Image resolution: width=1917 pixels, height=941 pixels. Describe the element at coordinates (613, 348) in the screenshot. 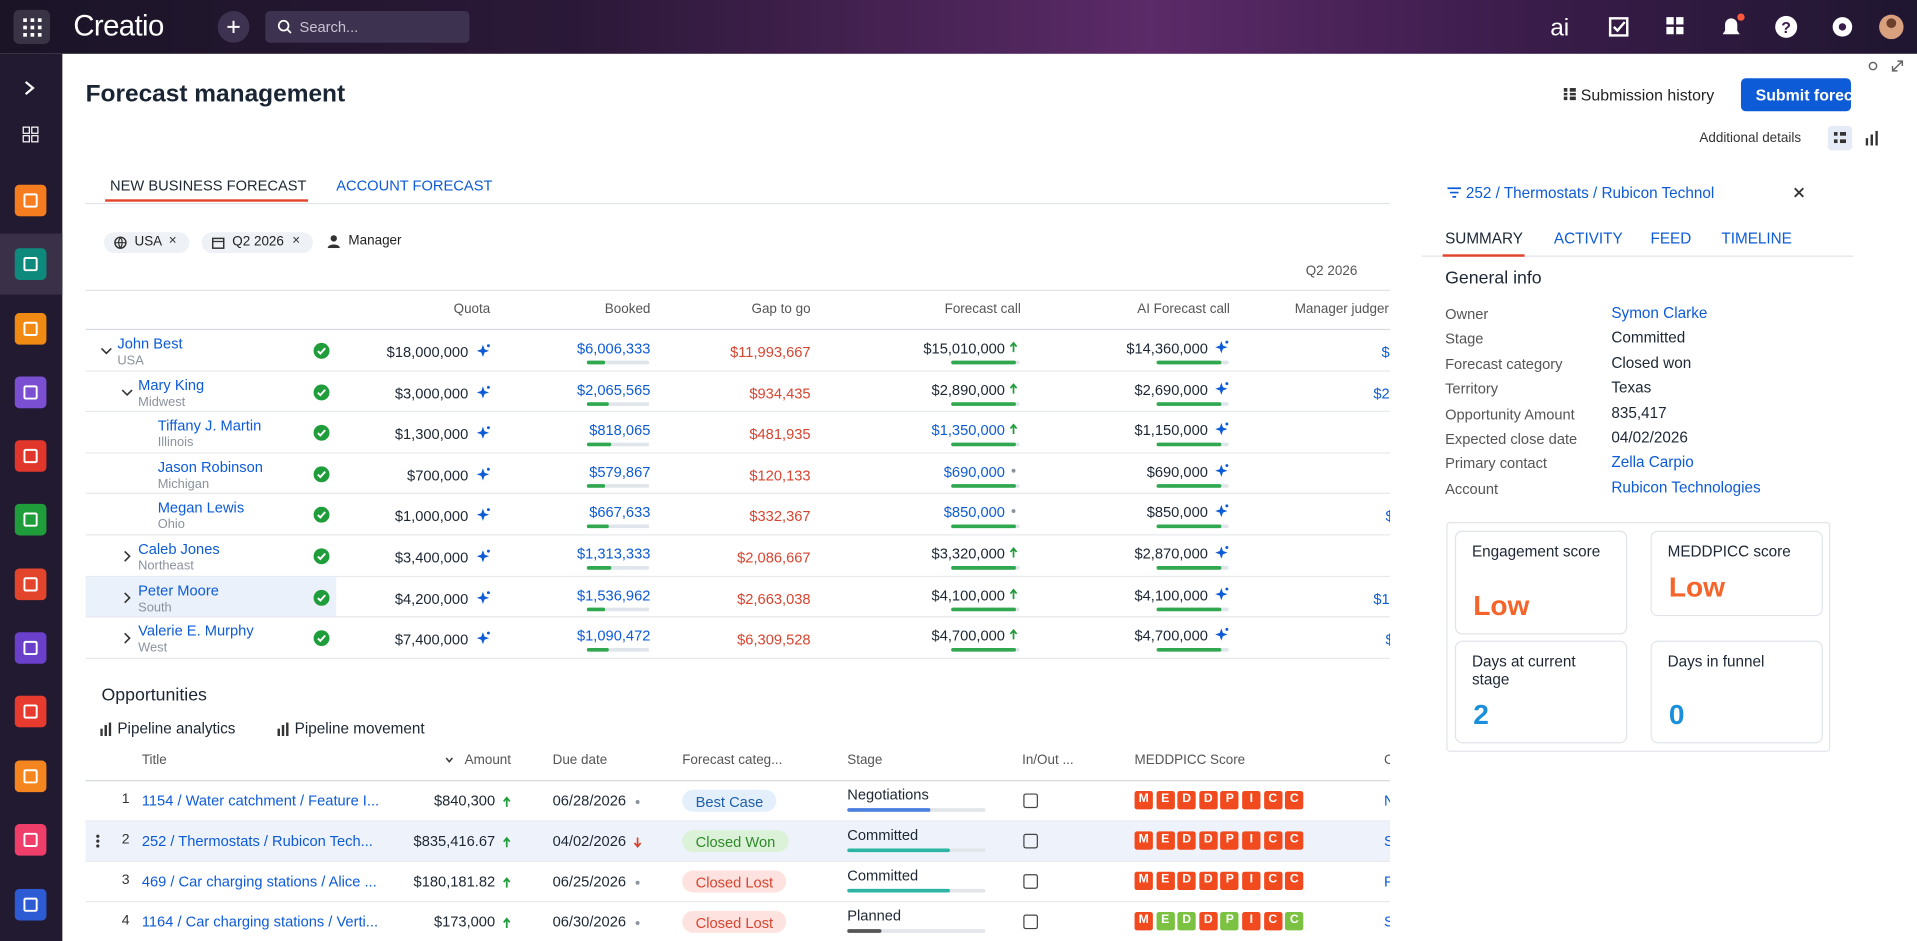

I see `booked: $6,006,333` at that location.